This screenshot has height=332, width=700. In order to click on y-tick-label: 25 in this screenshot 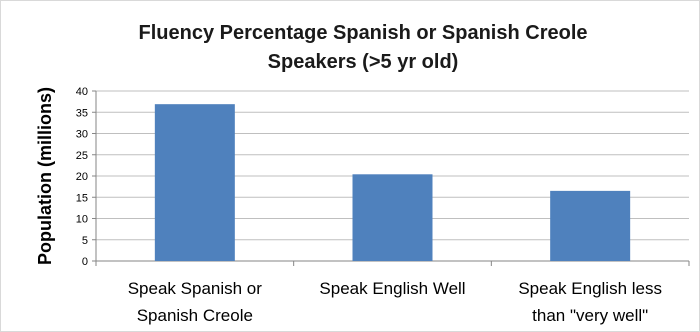, I will do `click(82, 156)`.